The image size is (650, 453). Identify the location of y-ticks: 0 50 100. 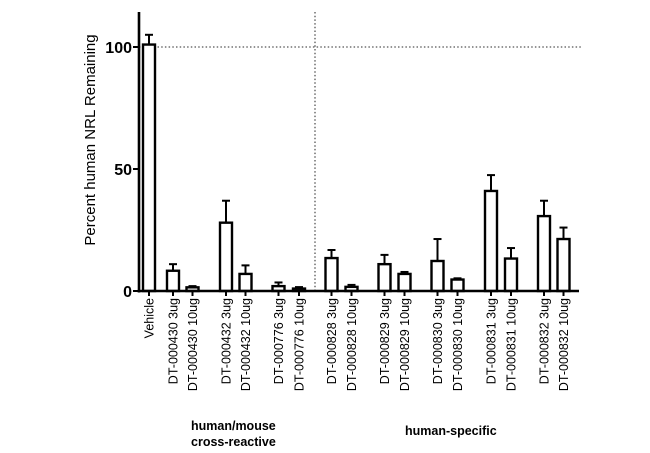
(122, 170).